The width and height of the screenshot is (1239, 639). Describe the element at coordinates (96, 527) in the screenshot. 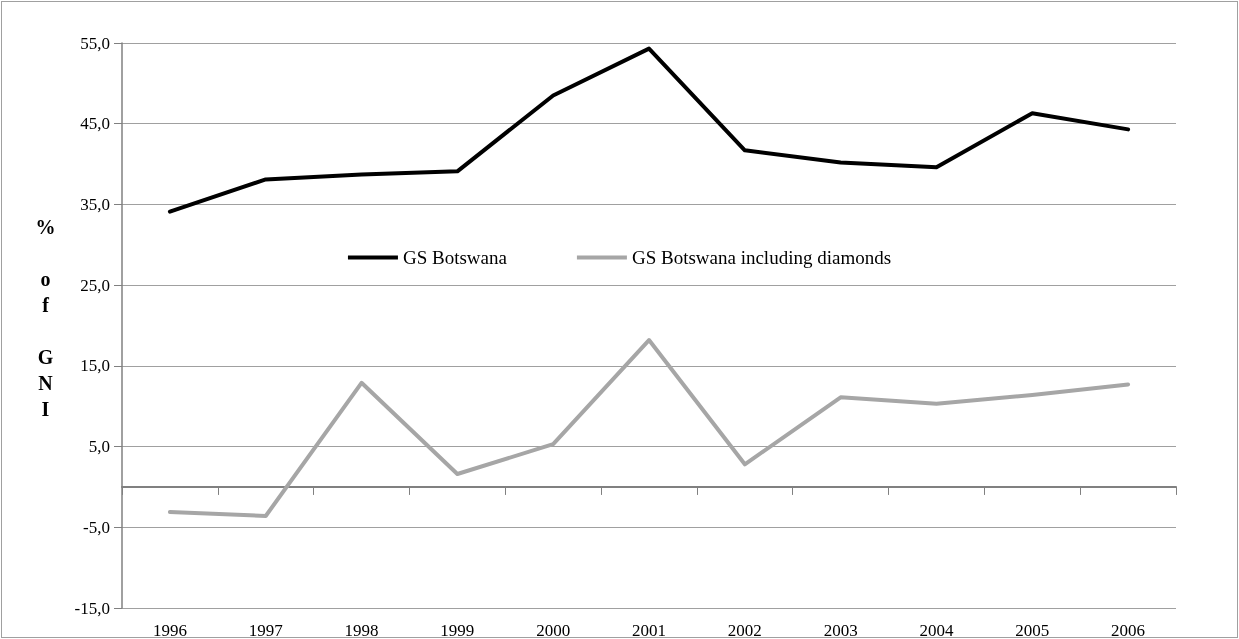

I see `y-tick-label: -5,0` at that location.